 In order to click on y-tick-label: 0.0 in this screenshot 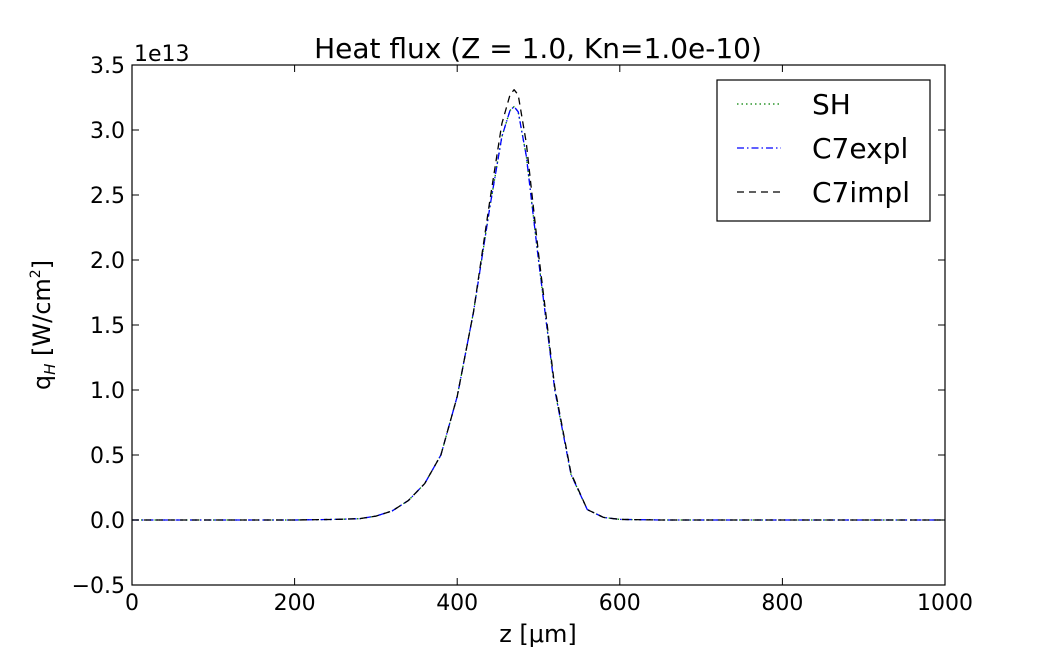, I will do `click(107, 521)`.